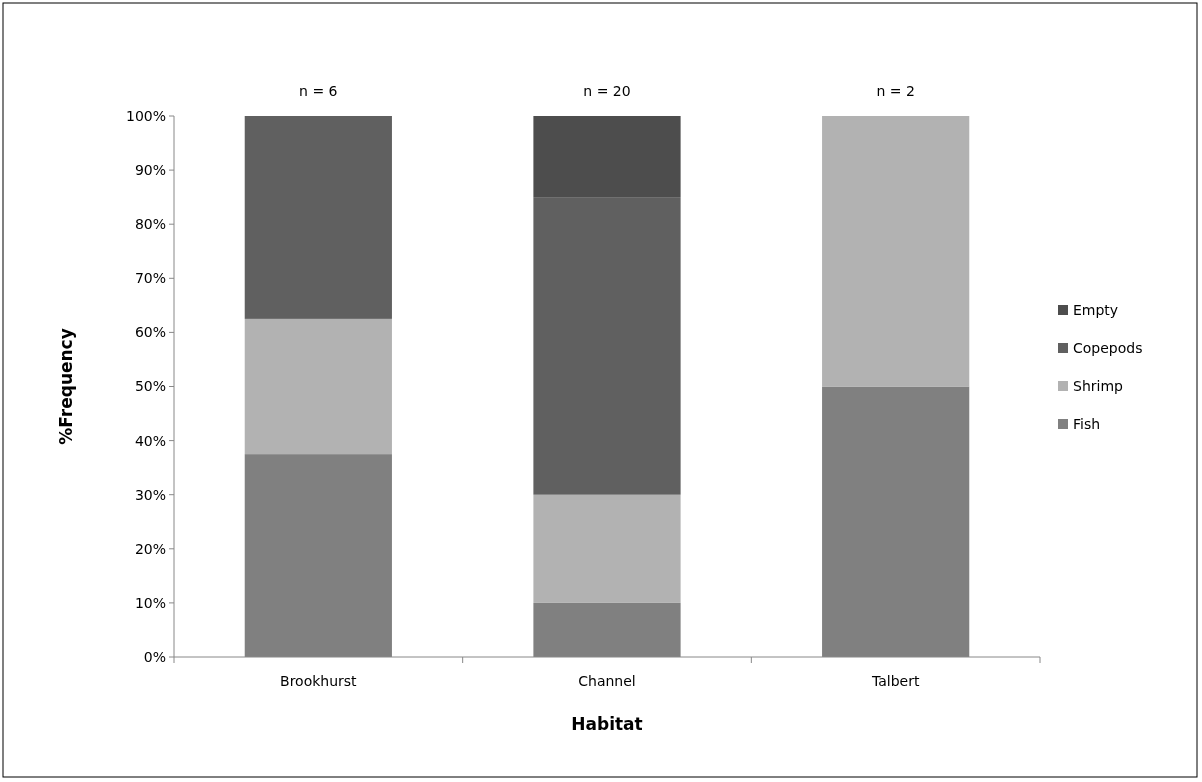 The width and height of the screenshot is (1202, 782). Describe the element at coordinates (1108, 347) in the screenshot. I see `legend-label: Copepods` at that location.